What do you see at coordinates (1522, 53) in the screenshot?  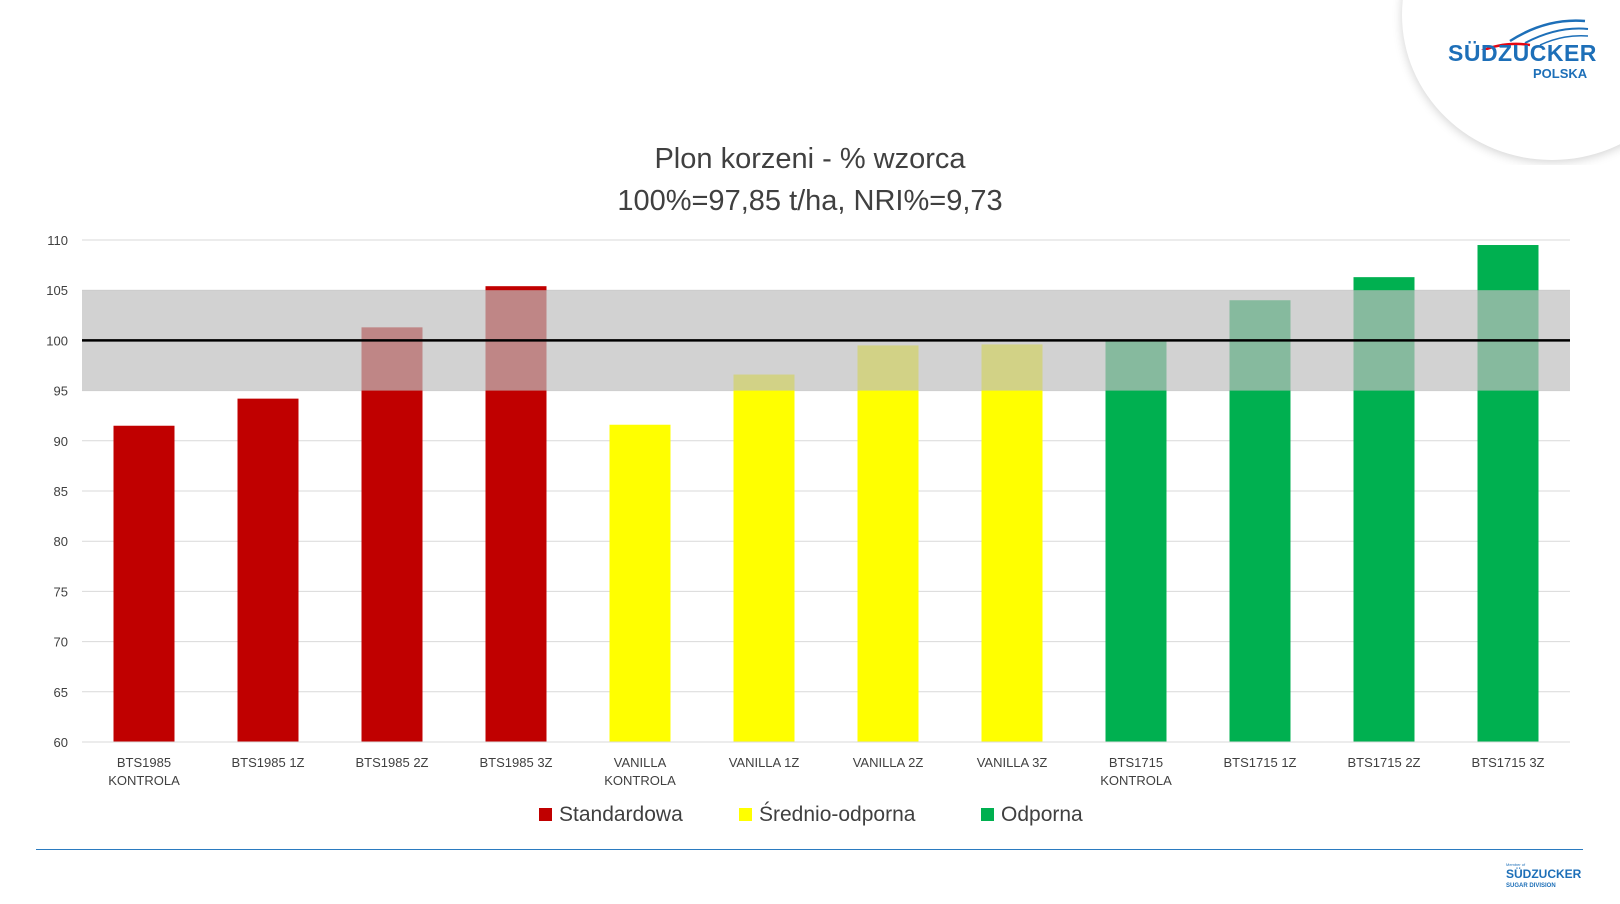 I see `logo-brand-text: SÜDZUCKER` at bounding box center [1522, 53].